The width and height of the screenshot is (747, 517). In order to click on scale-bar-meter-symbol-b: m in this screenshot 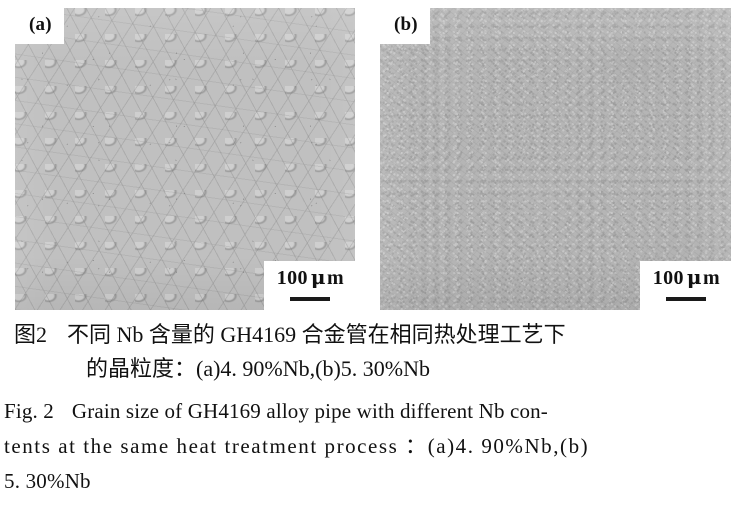, I will do `click(711, 278)`.